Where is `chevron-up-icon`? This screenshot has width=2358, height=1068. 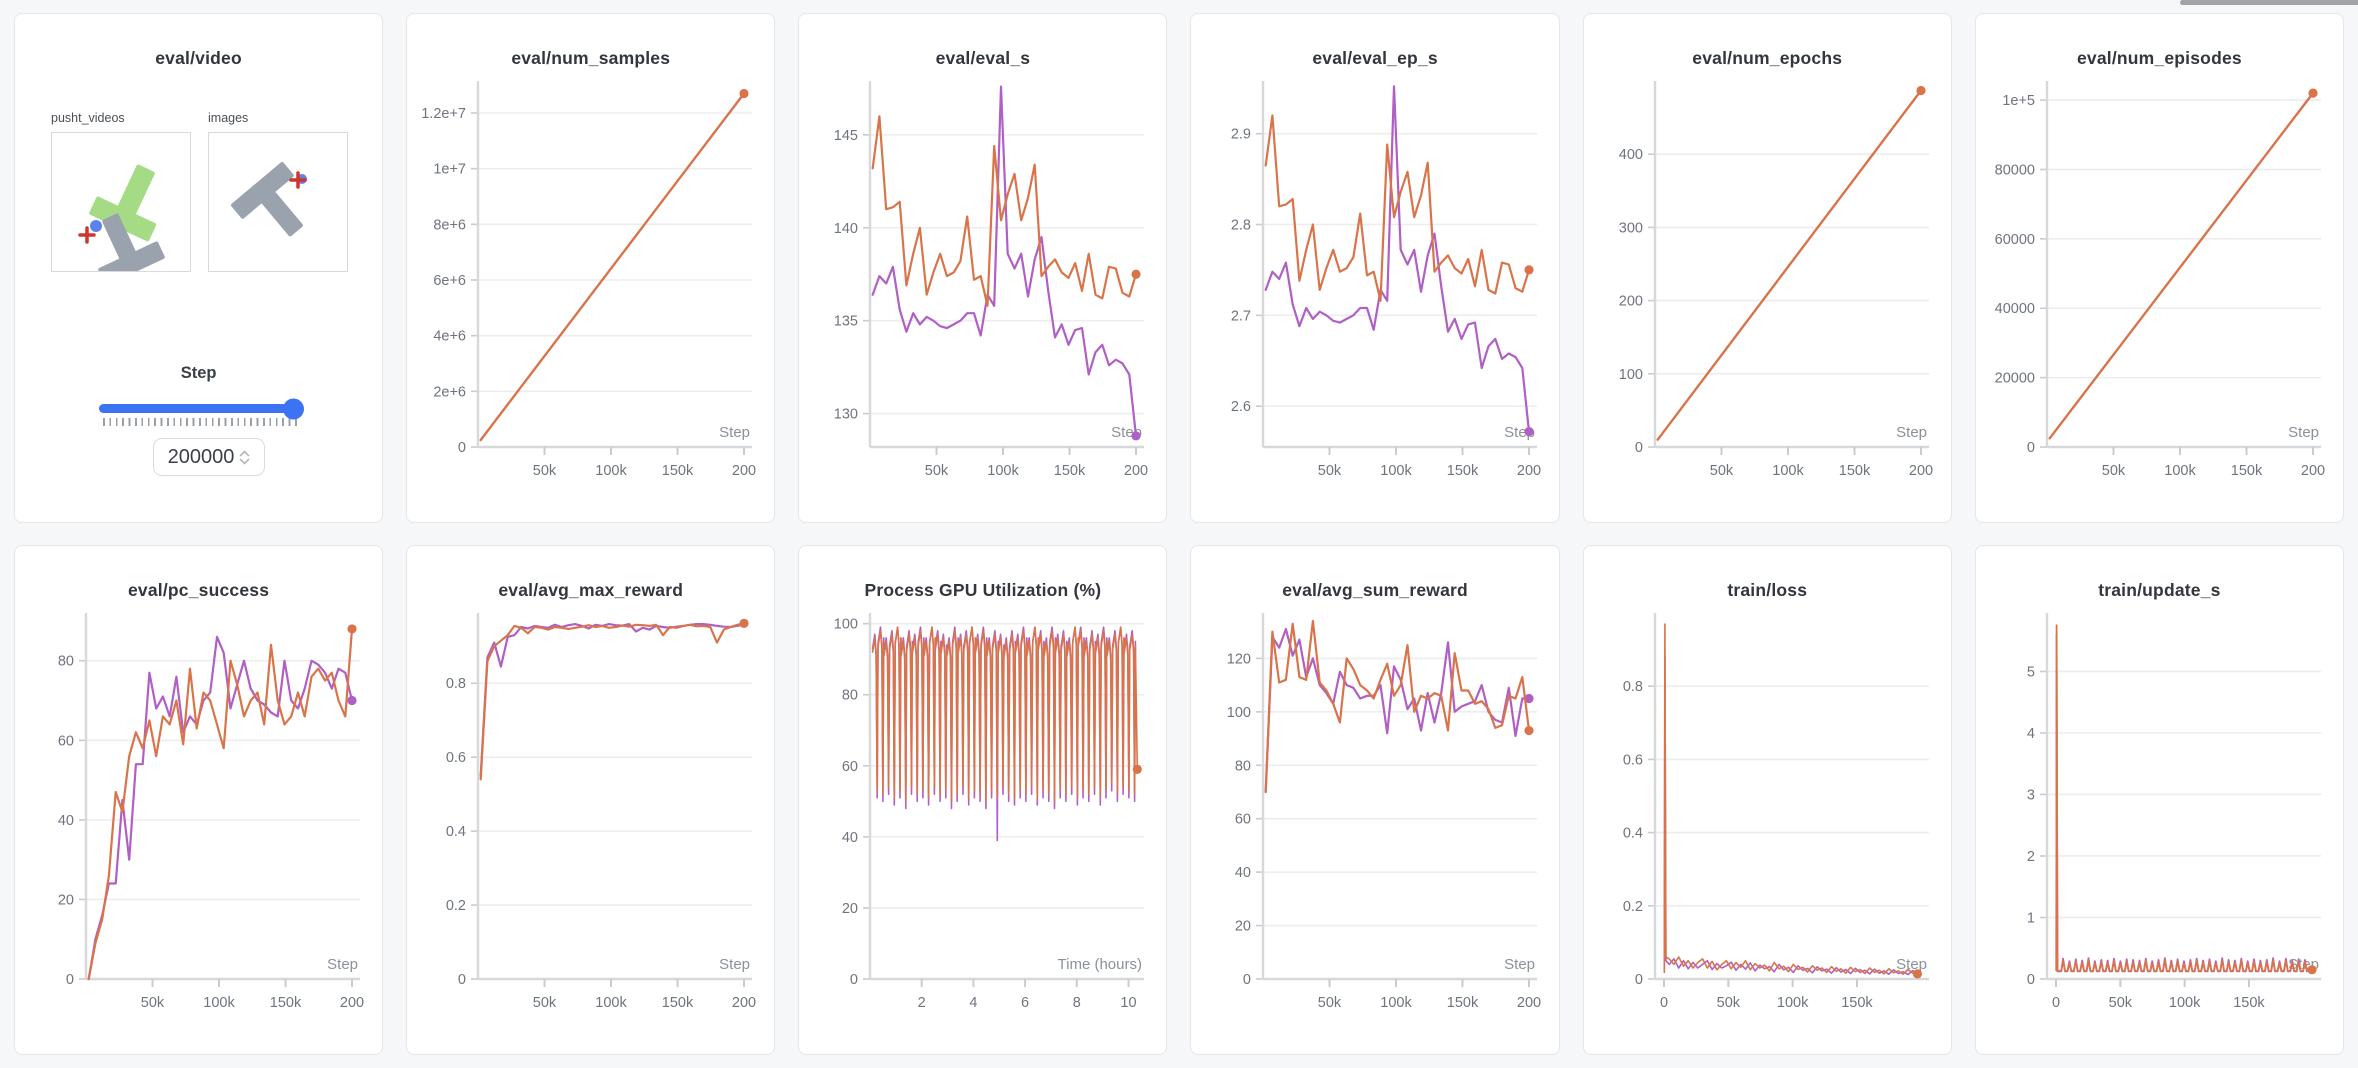 chevron-up-icon is located at coordinates (245, 452).